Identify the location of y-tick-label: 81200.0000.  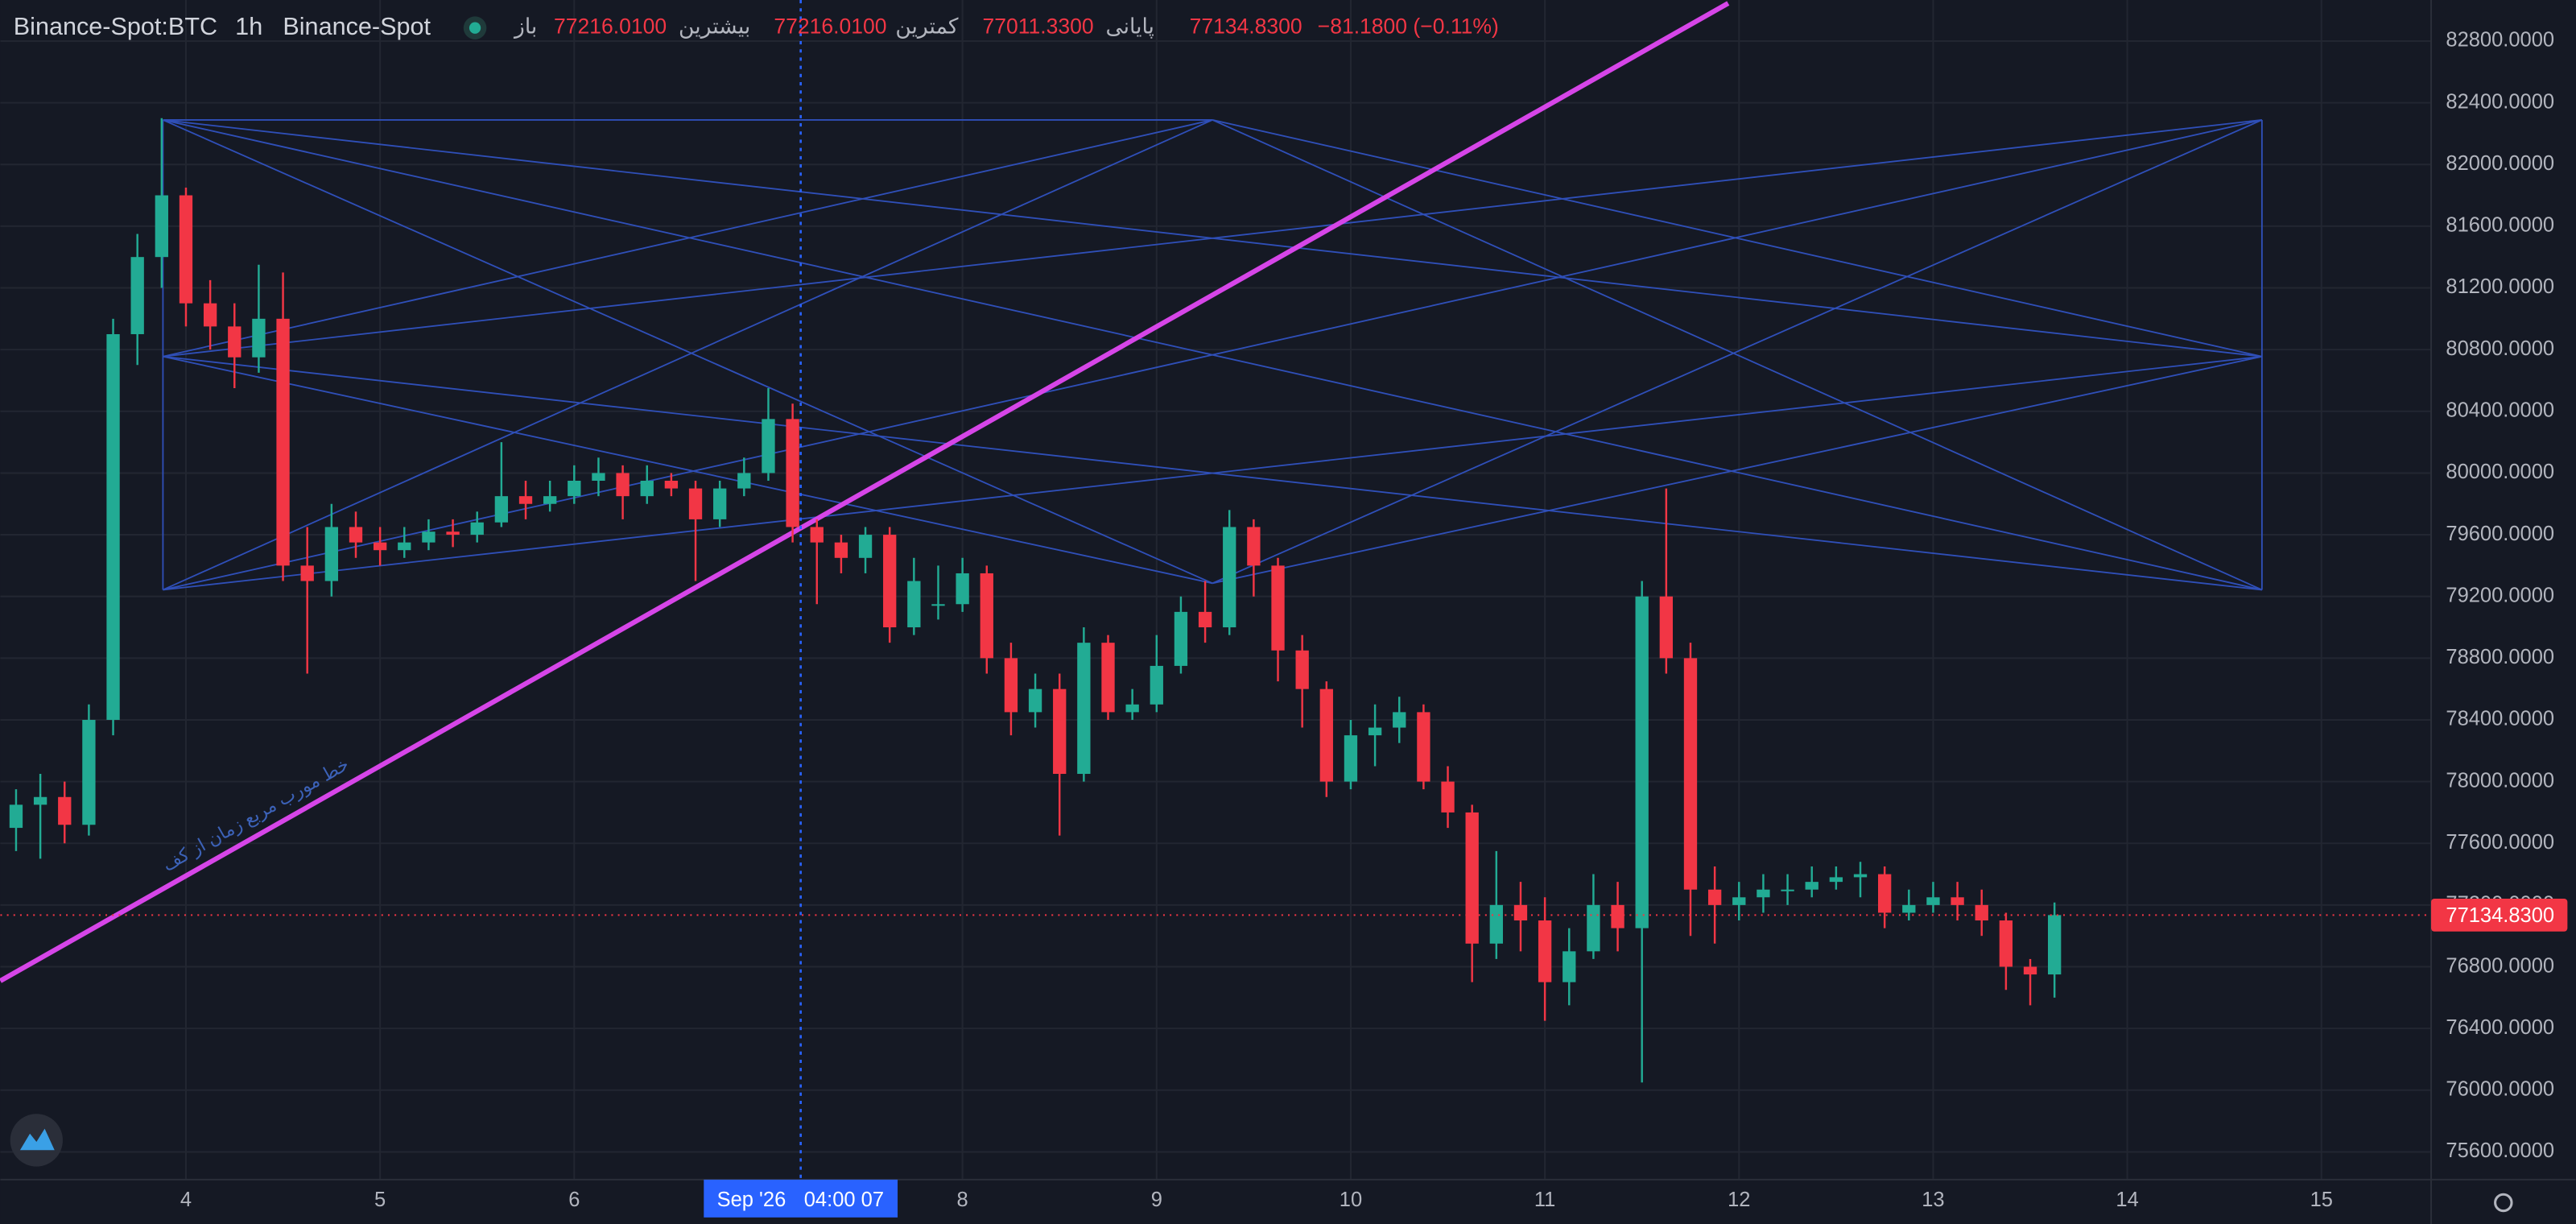
(2500, 286).